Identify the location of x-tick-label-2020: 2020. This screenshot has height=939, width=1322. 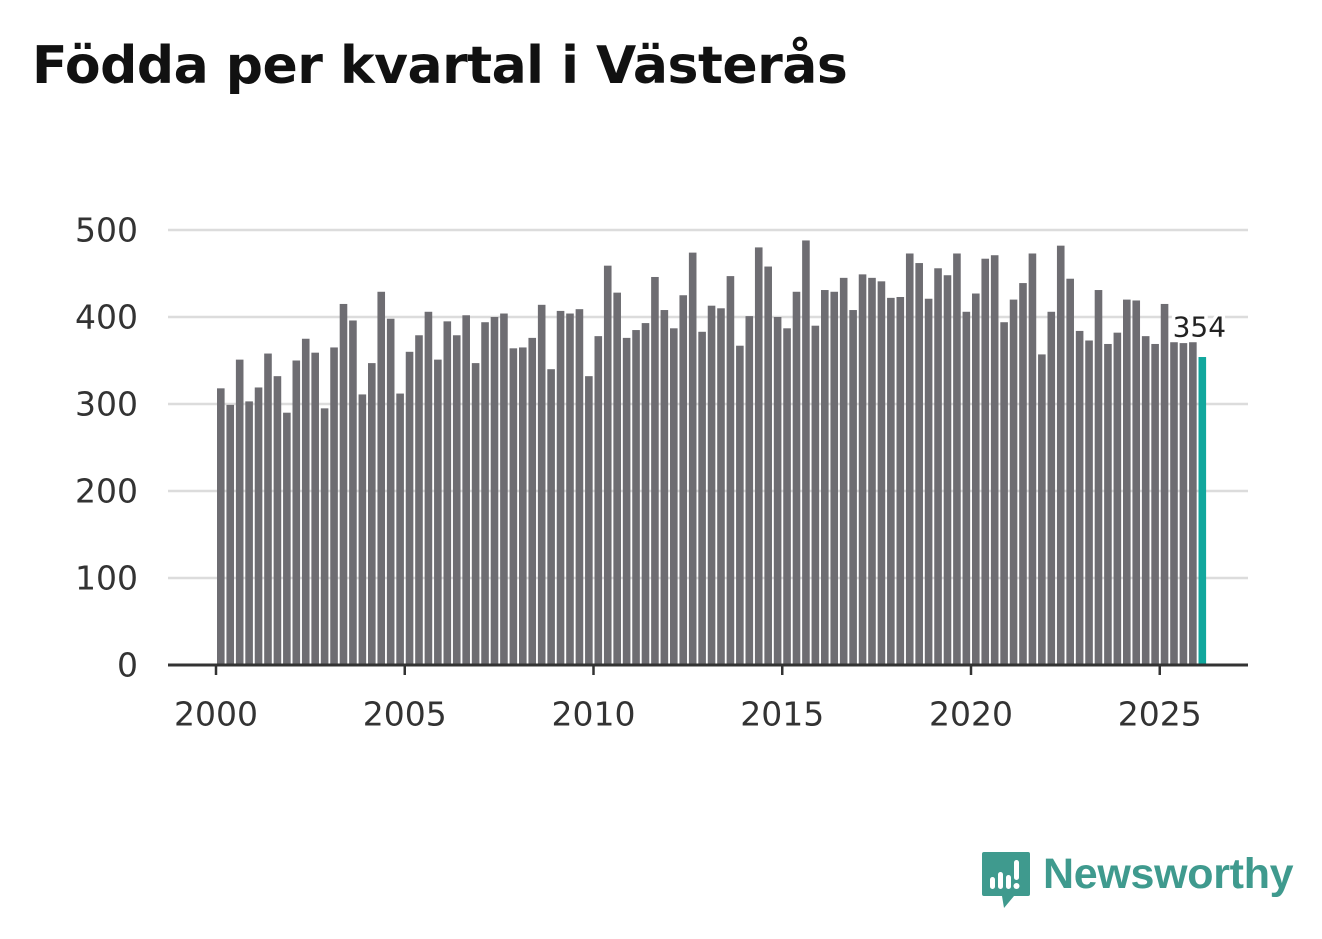
(971, 714).